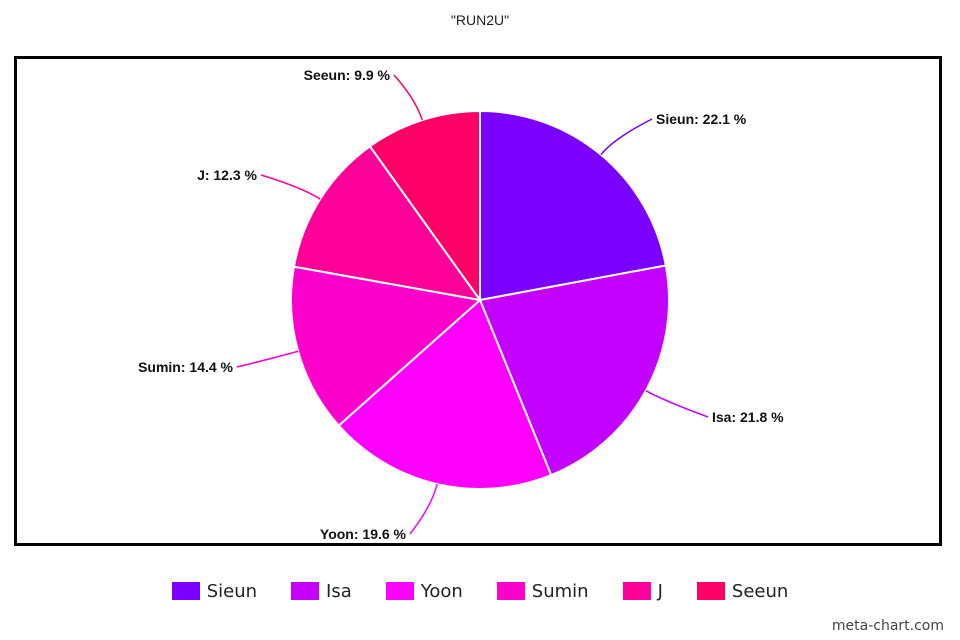 This screenshot has height=640, width=960. Describe the element at coordinates (573, 205) in the screenshot. I see `pie-slice-sieun` at that location.